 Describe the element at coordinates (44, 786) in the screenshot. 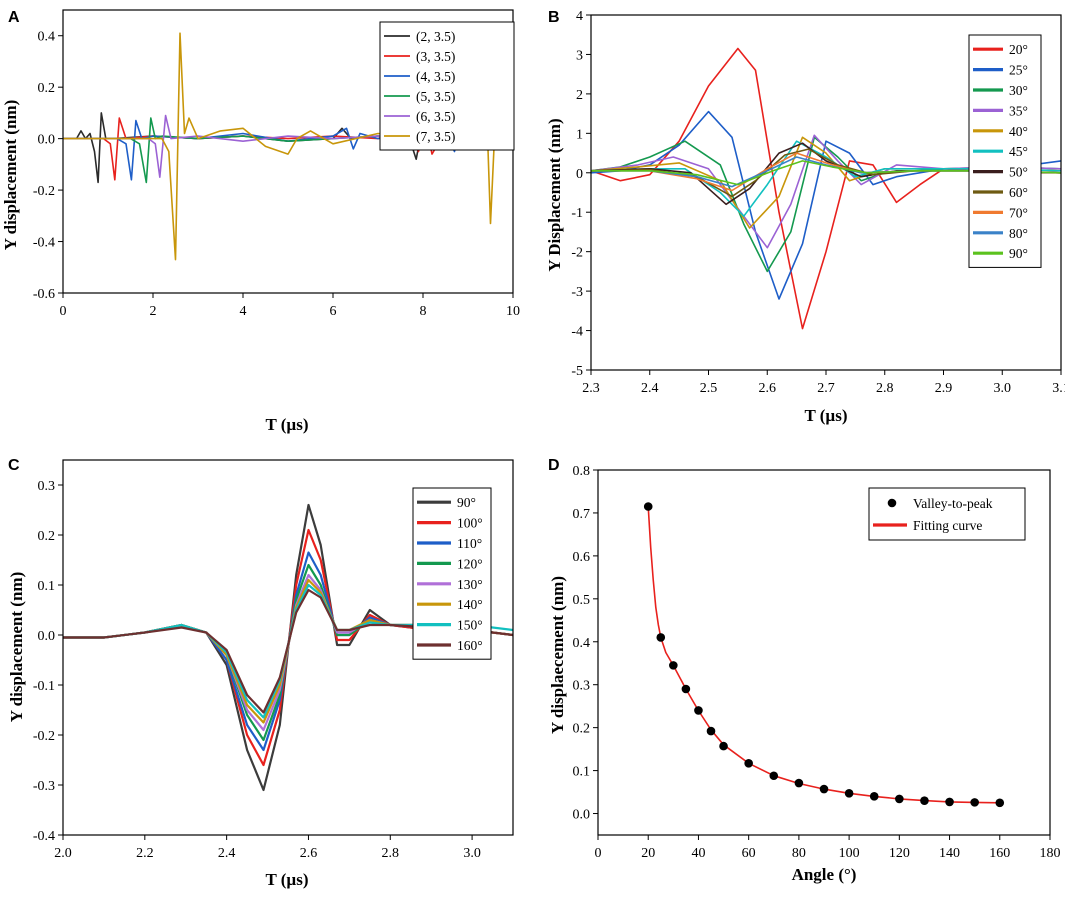

I see `y-tick-label: -0.3` at that location.